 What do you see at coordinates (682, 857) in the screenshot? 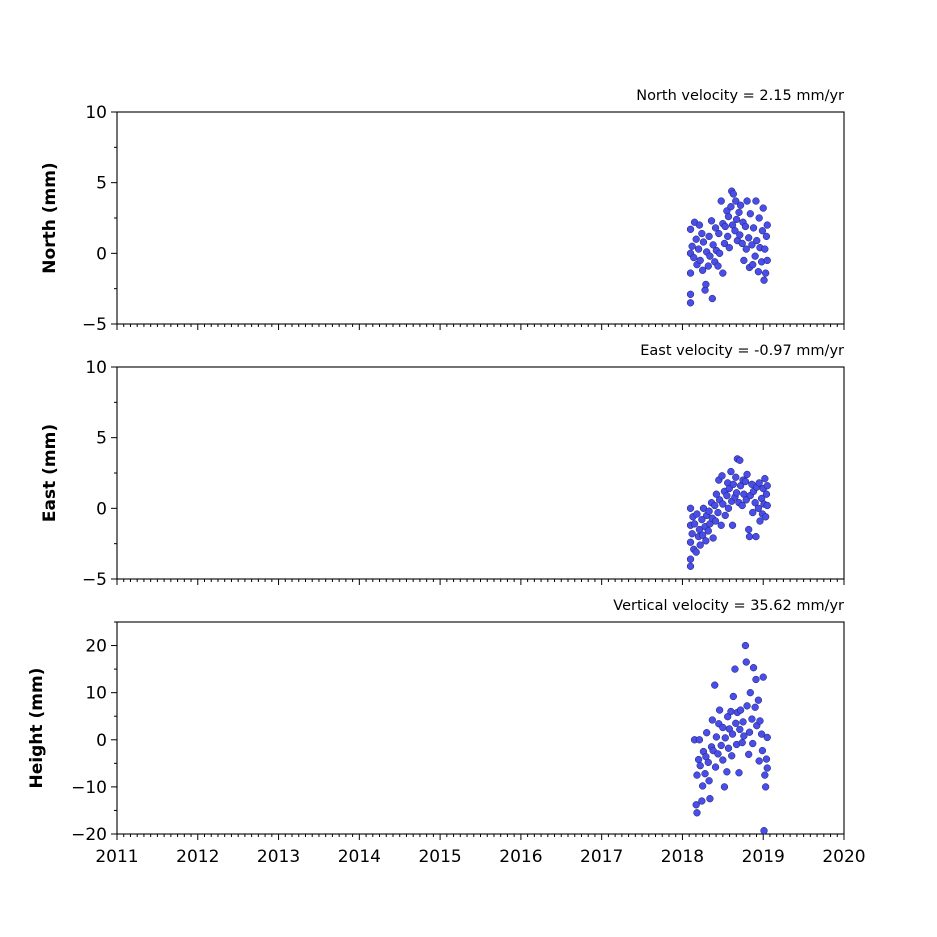
I see `x-tick-label: 2018` at bounding box center [682, 857].